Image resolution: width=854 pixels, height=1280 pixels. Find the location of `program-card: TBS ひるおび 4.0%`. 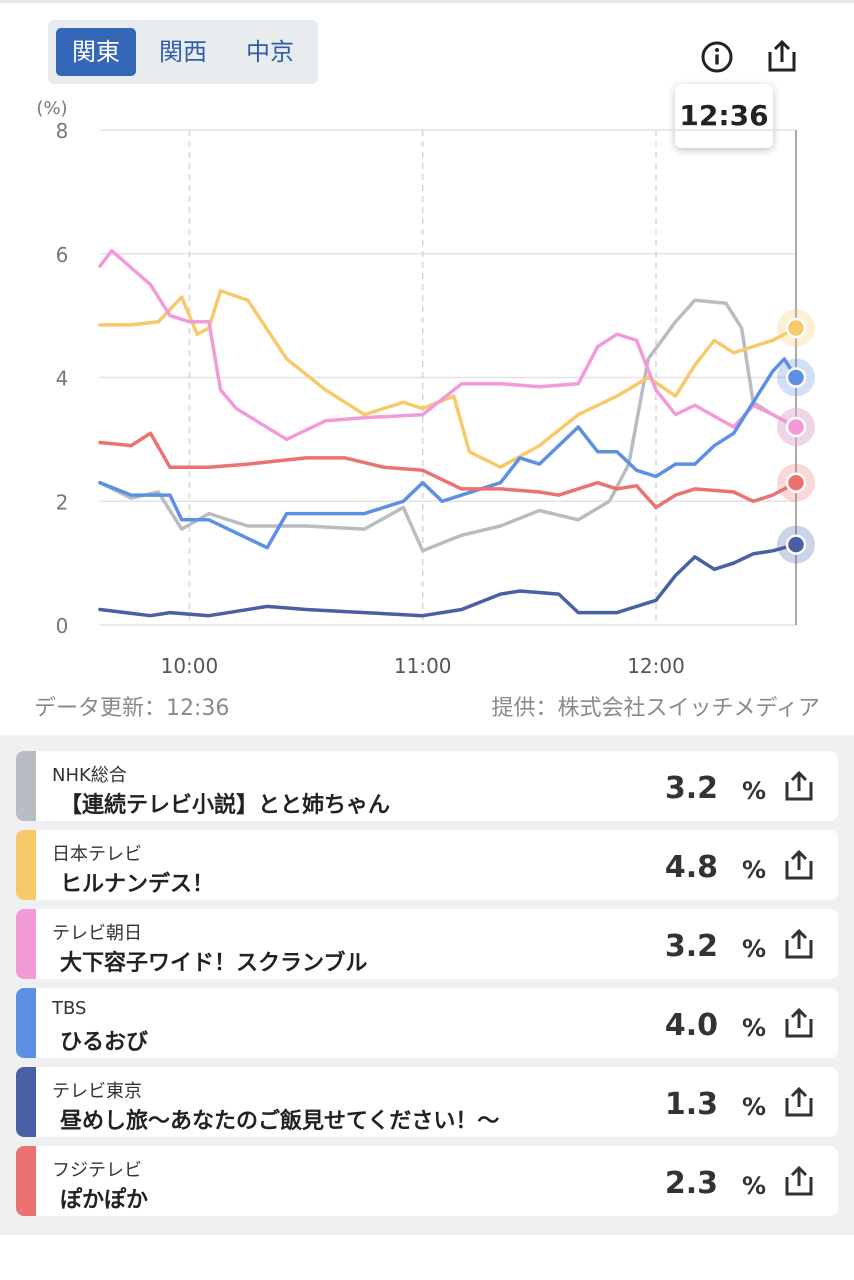

program-card: TBS ひるおび 4.0% is located at coordinates (427, 1023).